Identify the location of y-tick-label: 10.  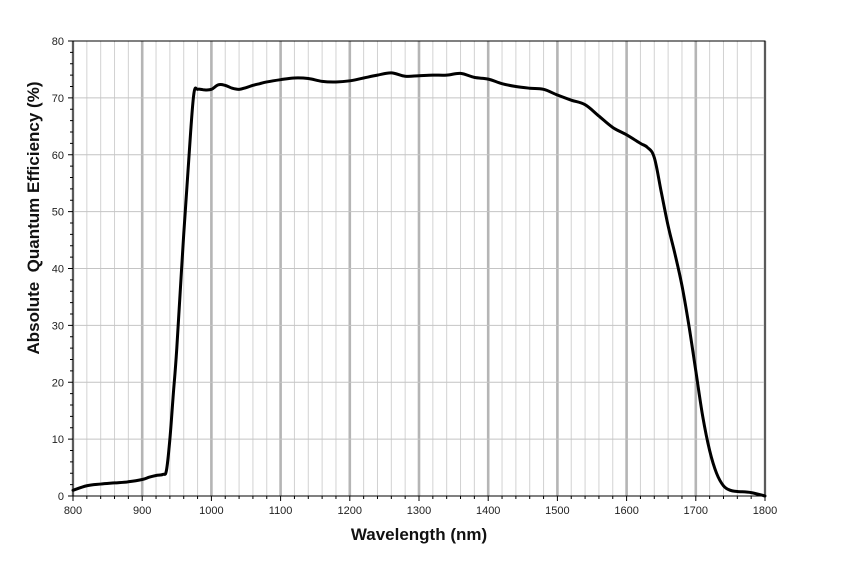
(58, 440).